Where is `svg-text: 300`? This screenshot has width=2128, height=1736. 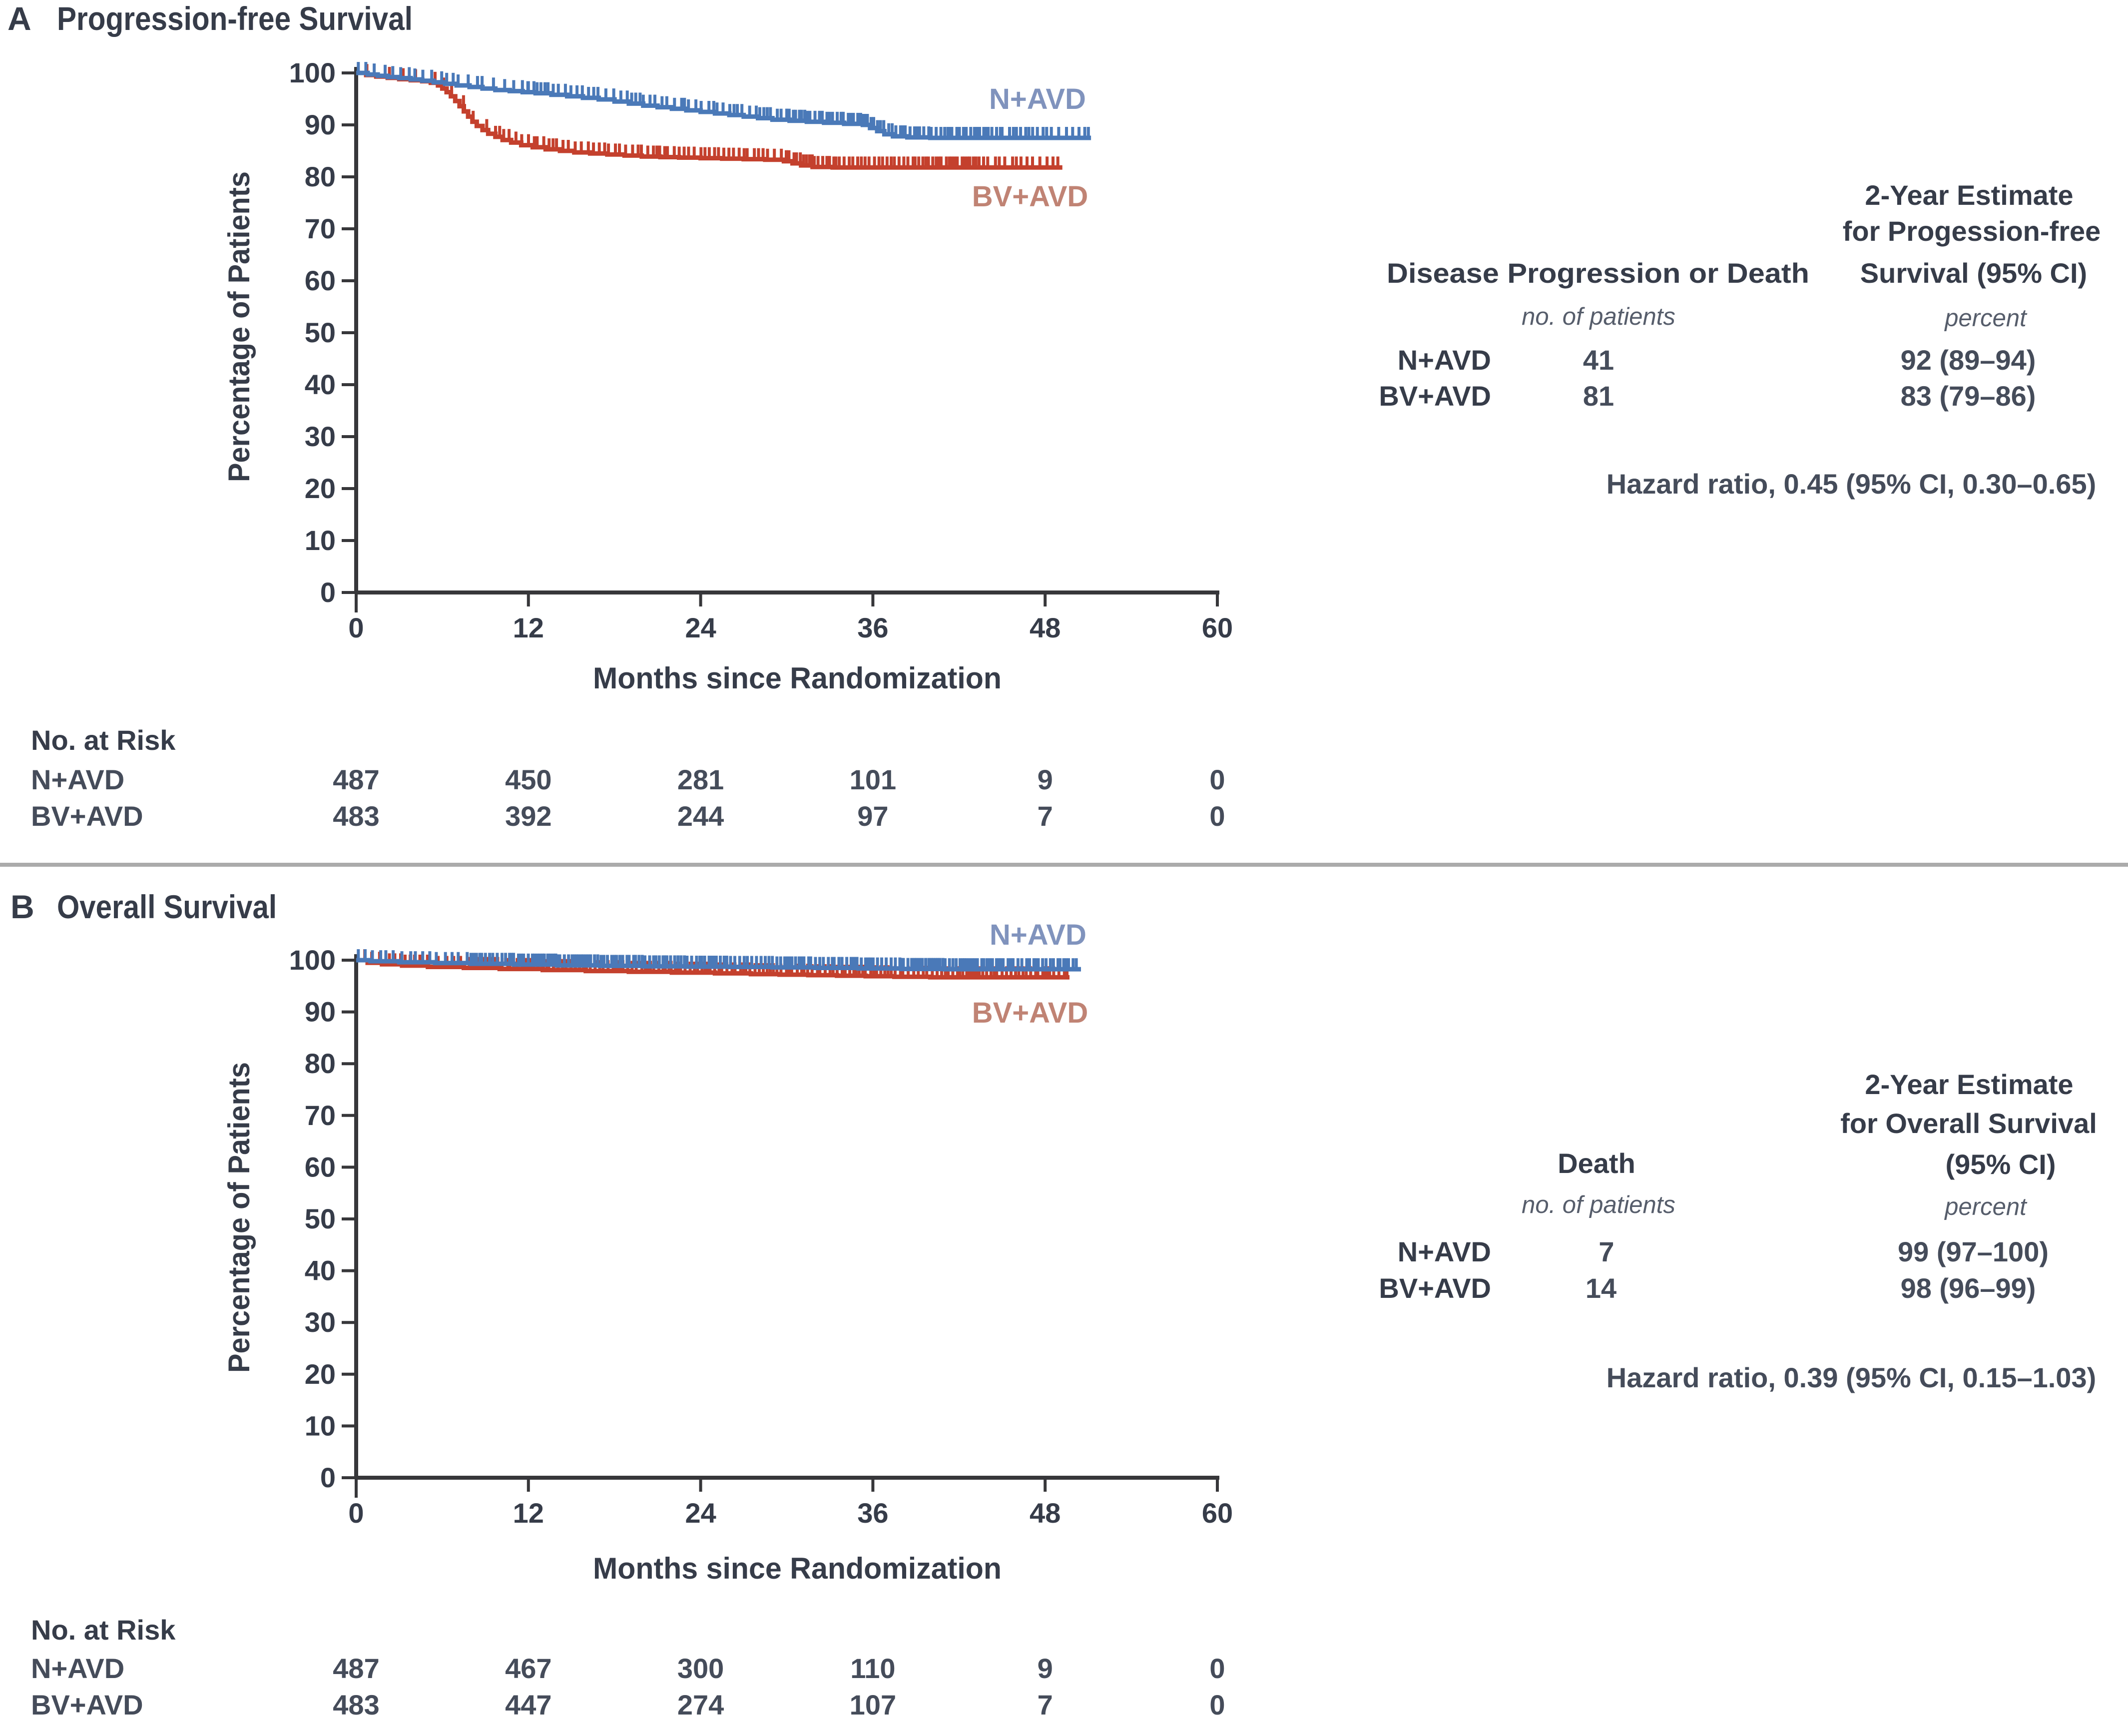
svg-text: 300 is located at coordinates (701, 1668).